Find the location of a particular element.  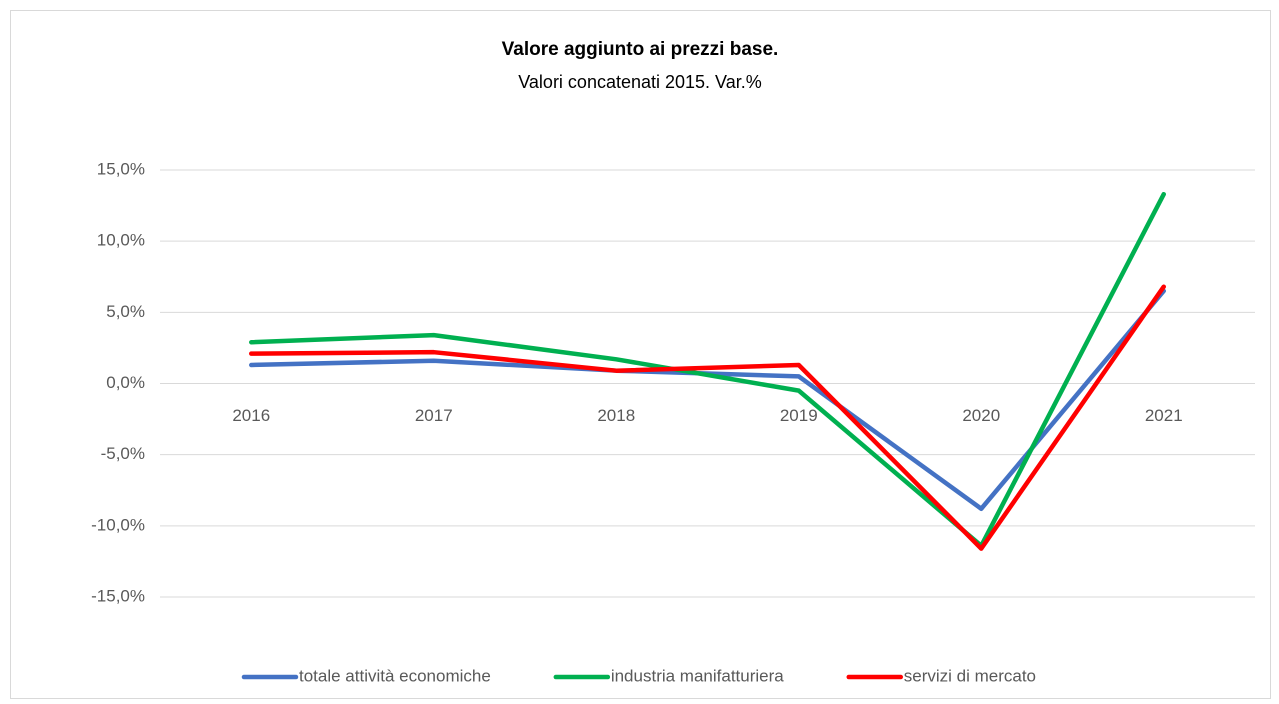

chart-title: Valore aggiunto ai prezzi base. is located at coordinates (640, 49).